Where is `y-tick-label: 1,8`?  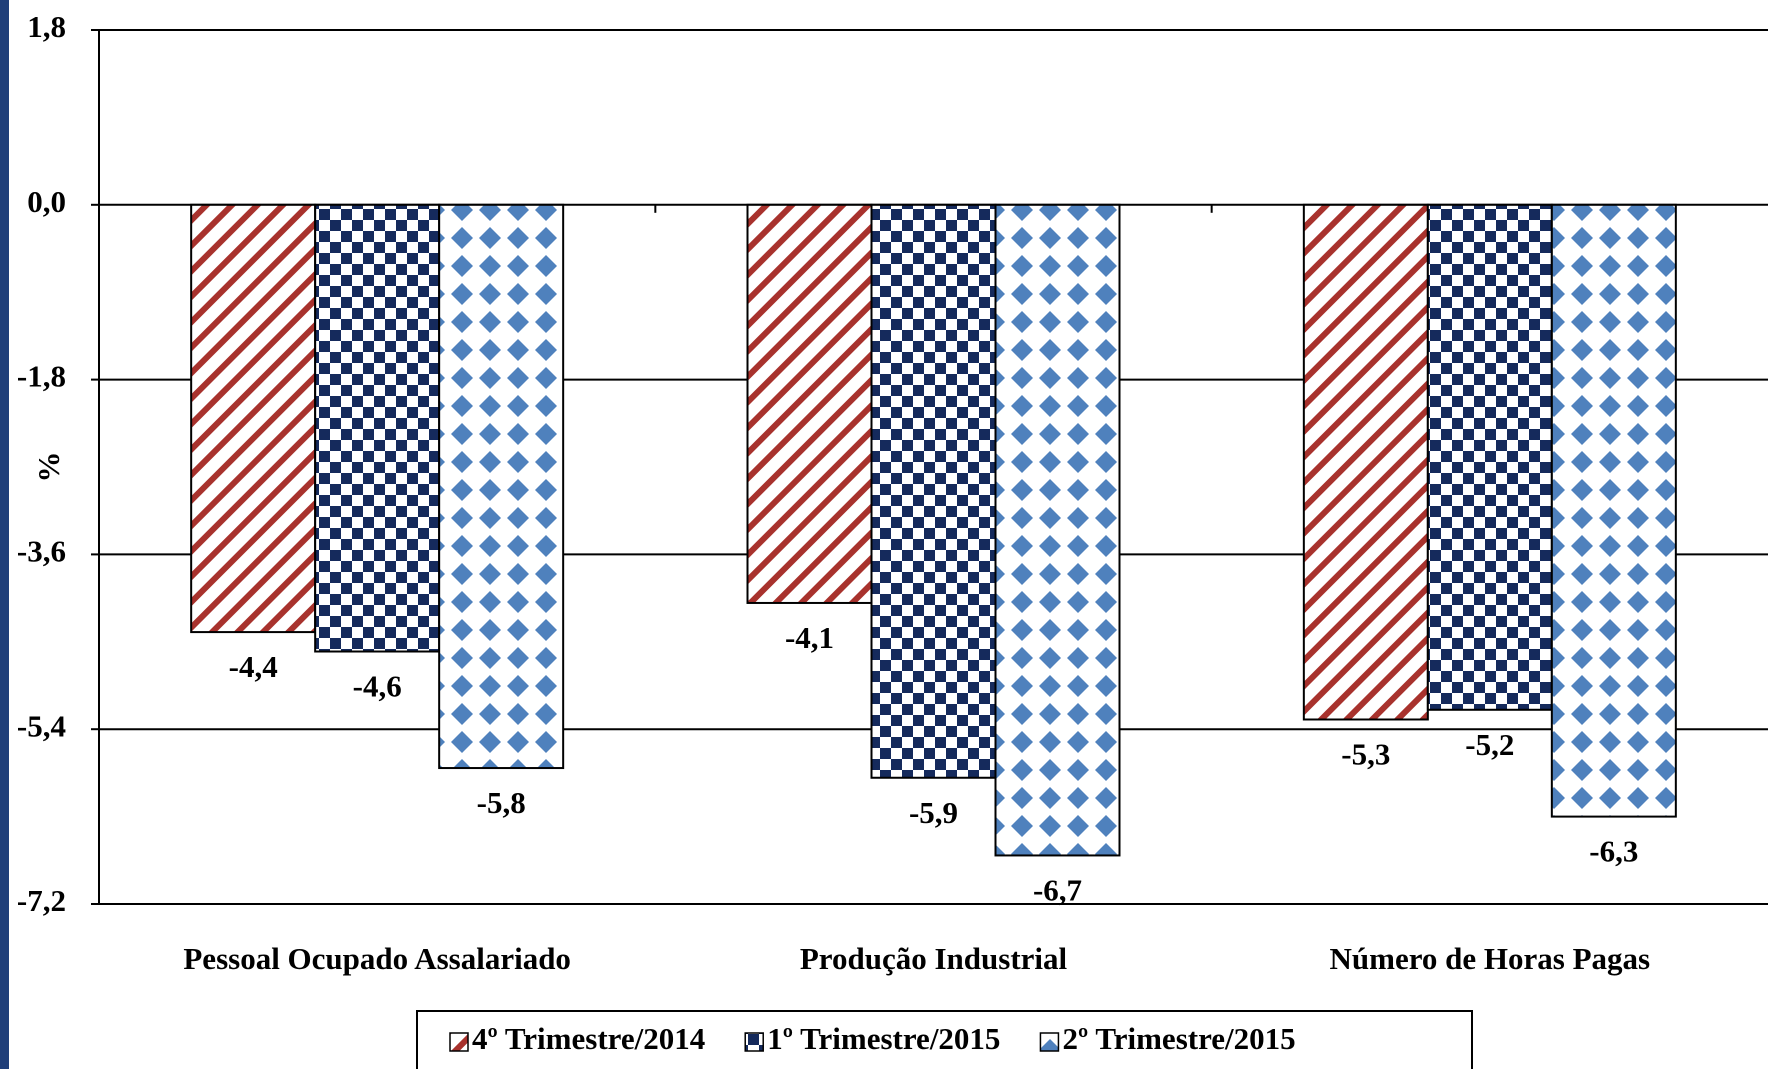 y-tick-label: 1,8 is located at coordinates (46, 26).